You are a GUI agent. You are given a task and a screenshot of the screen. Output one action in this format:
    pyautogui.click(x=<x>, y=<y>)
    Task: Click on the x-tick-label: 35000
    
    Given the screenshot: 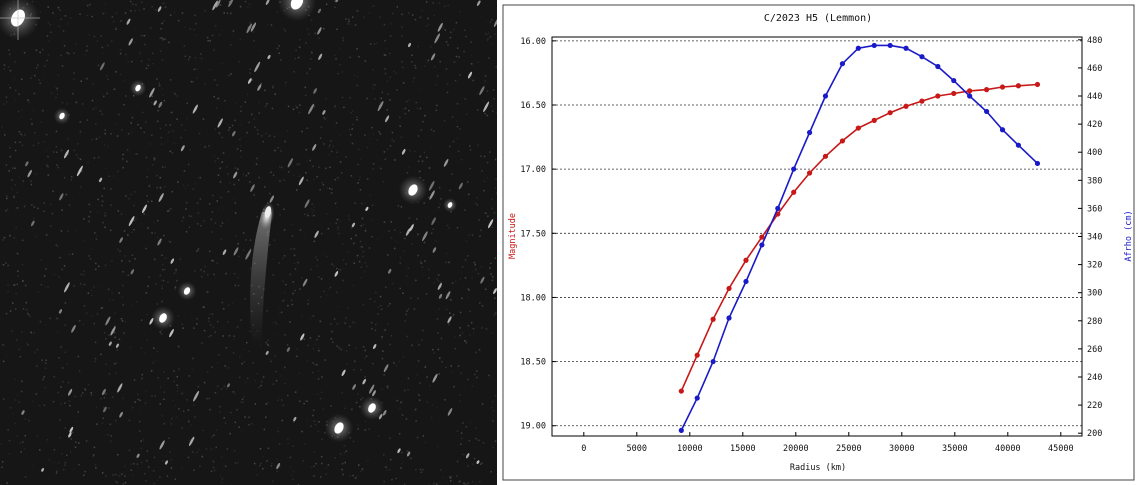 What is the action you would take?
    pyautogui.click(x=955, y=449)
    